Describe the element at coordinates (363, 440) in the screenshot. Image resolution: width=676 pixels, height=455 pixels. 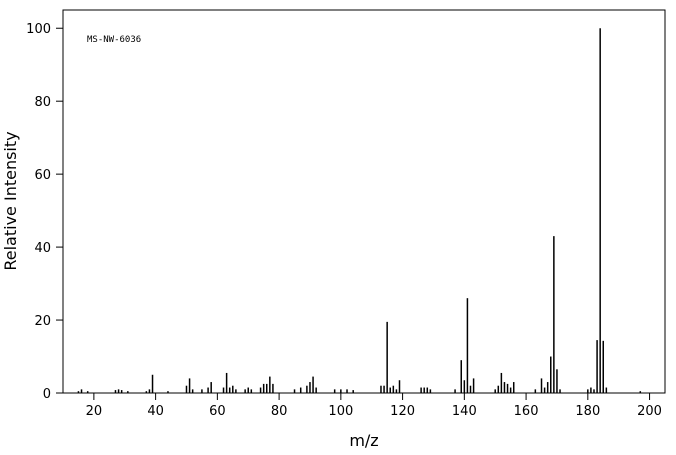
I see `x-axis-label: m/z` at that location.